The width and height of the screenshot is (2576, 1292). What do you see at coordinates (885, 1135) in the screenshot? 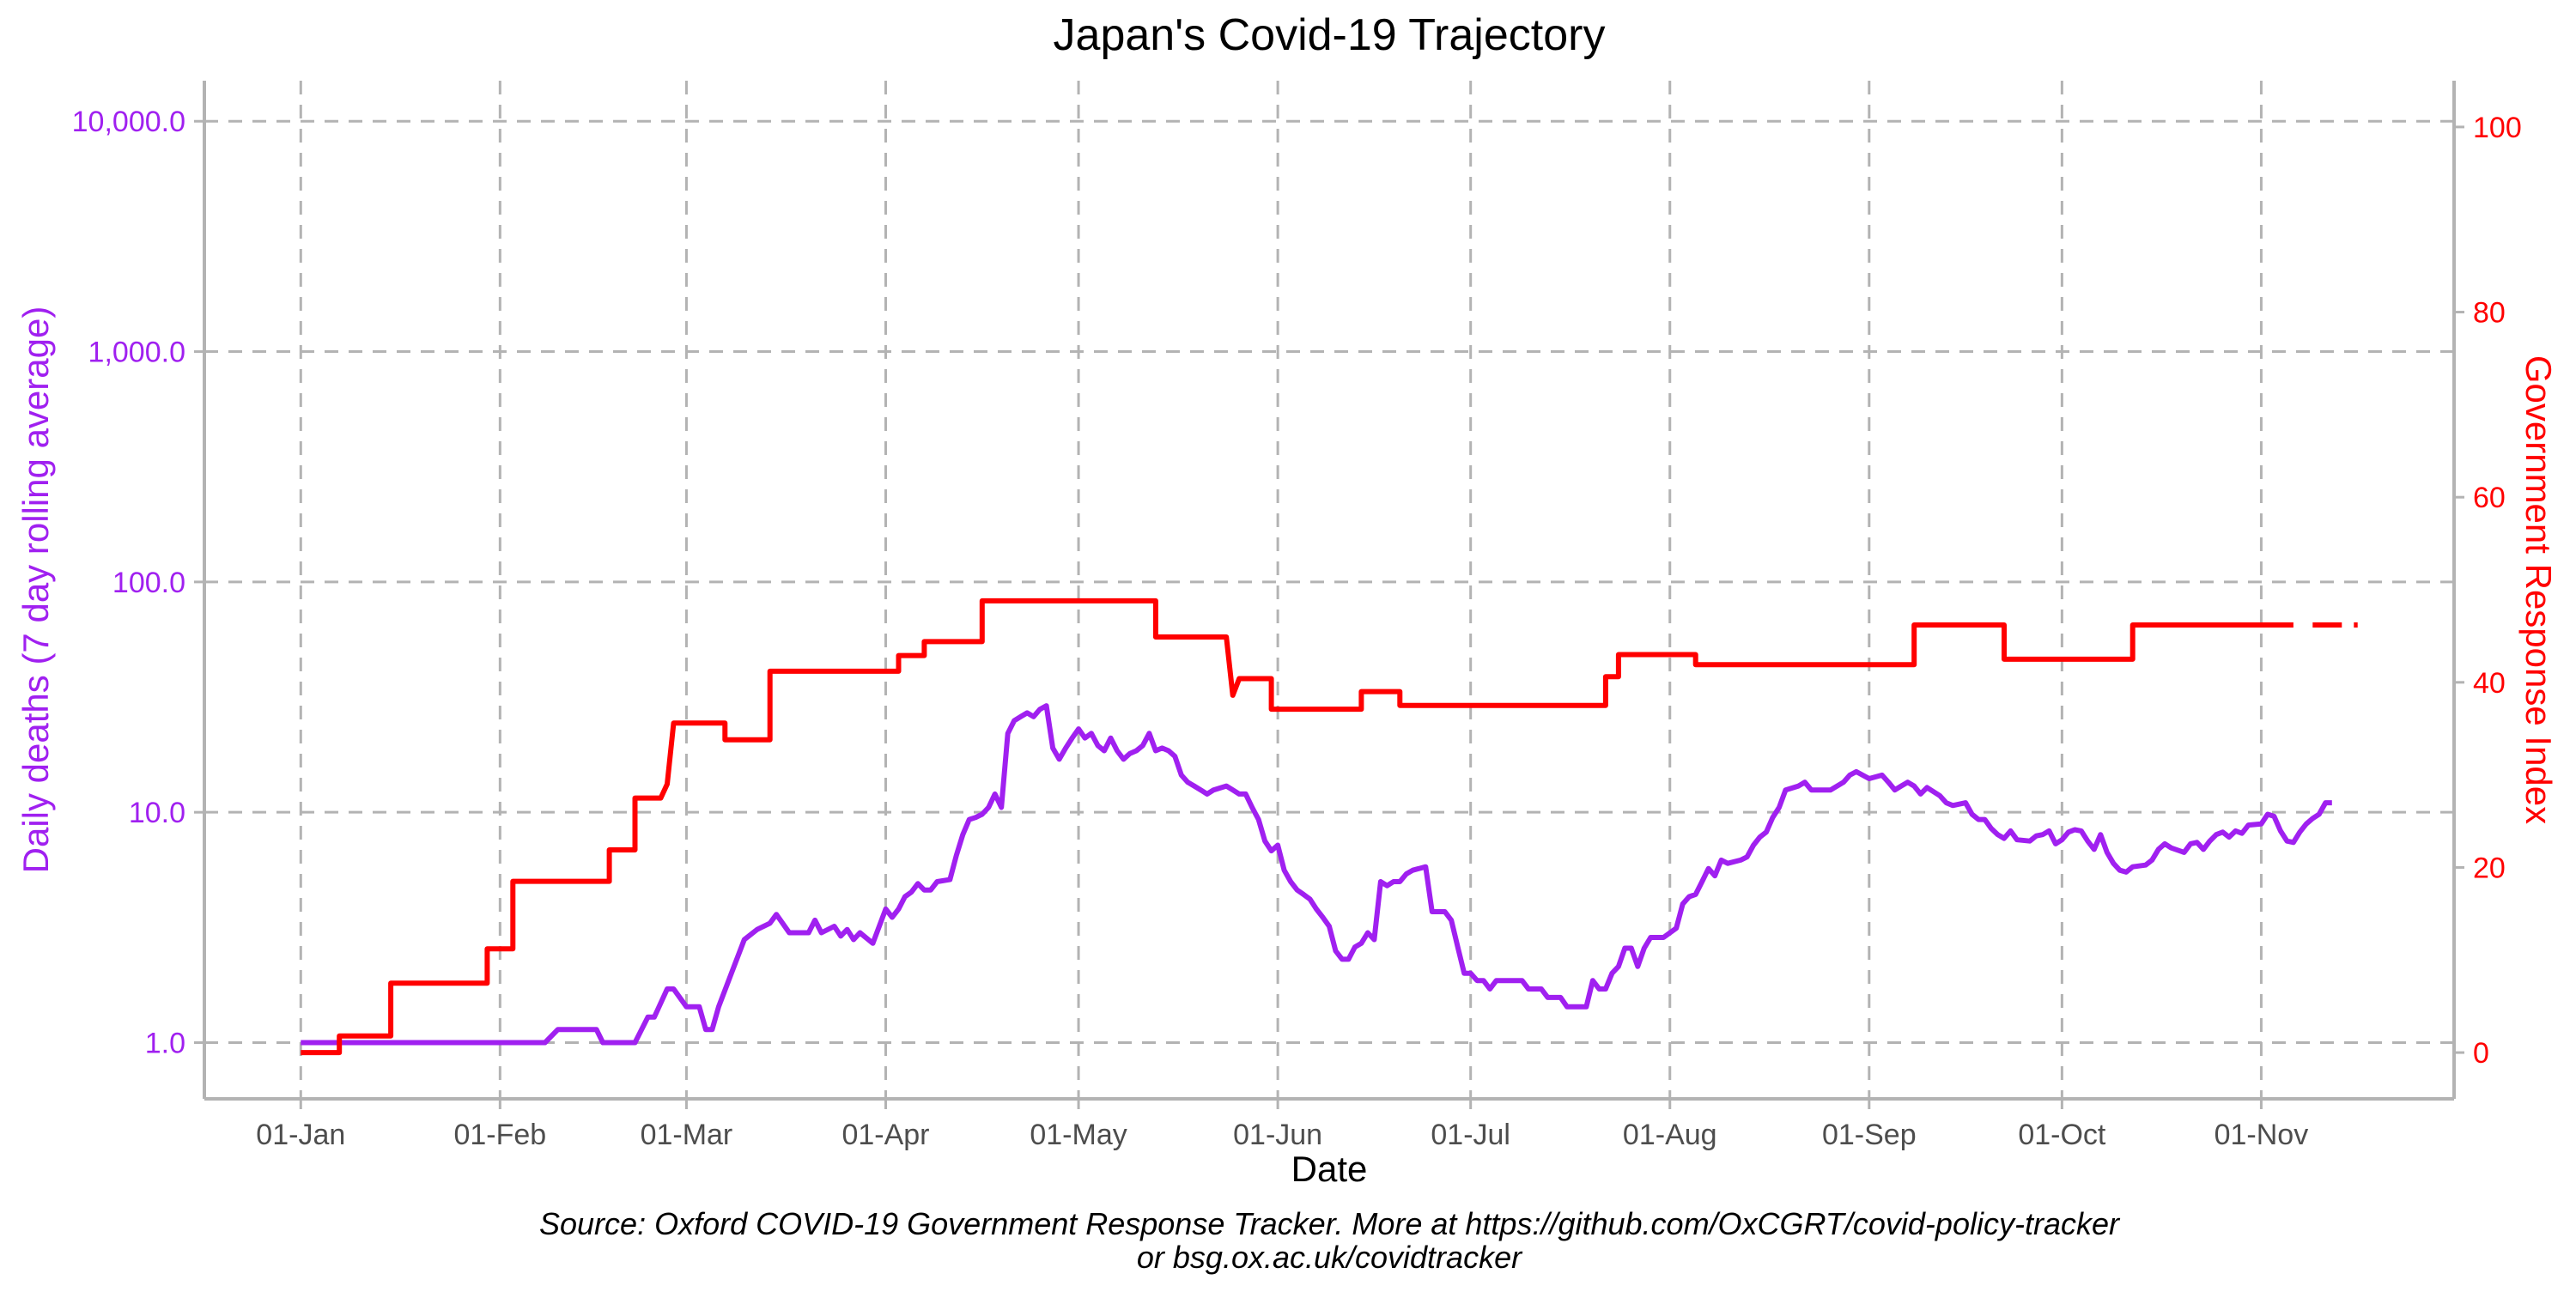
I see `x-tick-label: 01-Apr` at bounding box center [885, 1135].